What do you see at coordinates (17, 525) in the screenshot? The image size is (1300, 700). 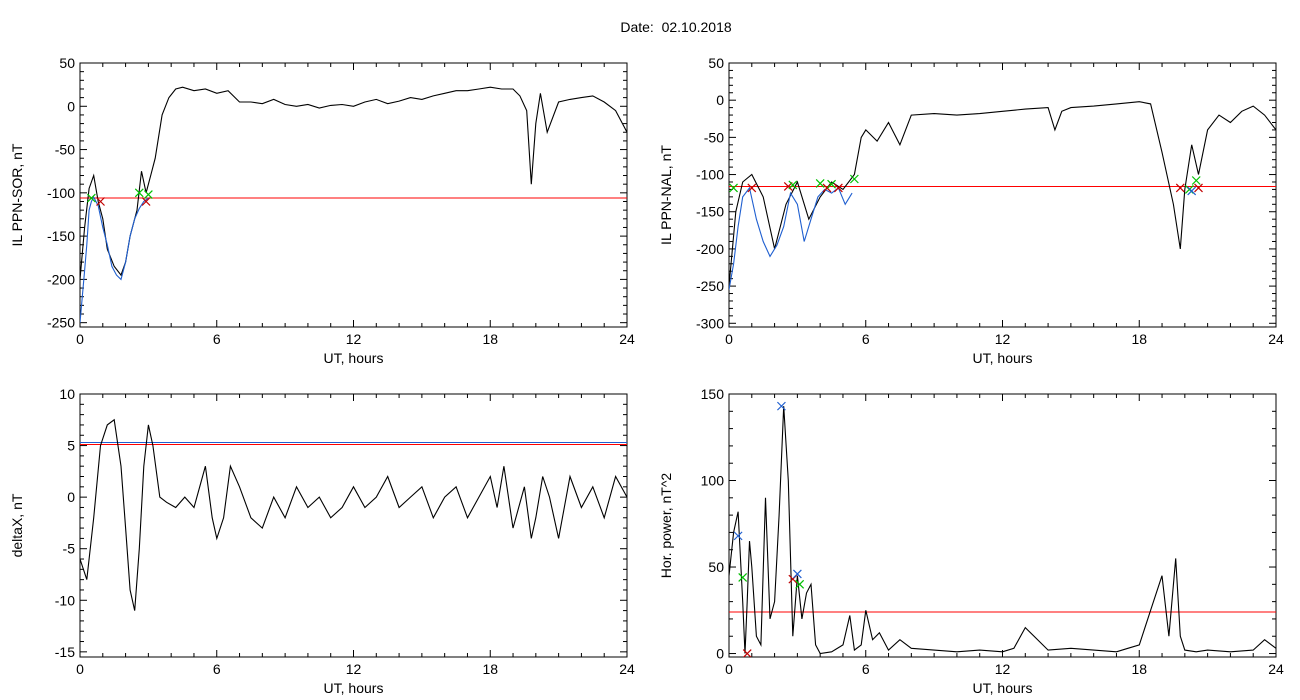 I see `y-axis-label: deltaX, nT` at bounding box center [17, 525].